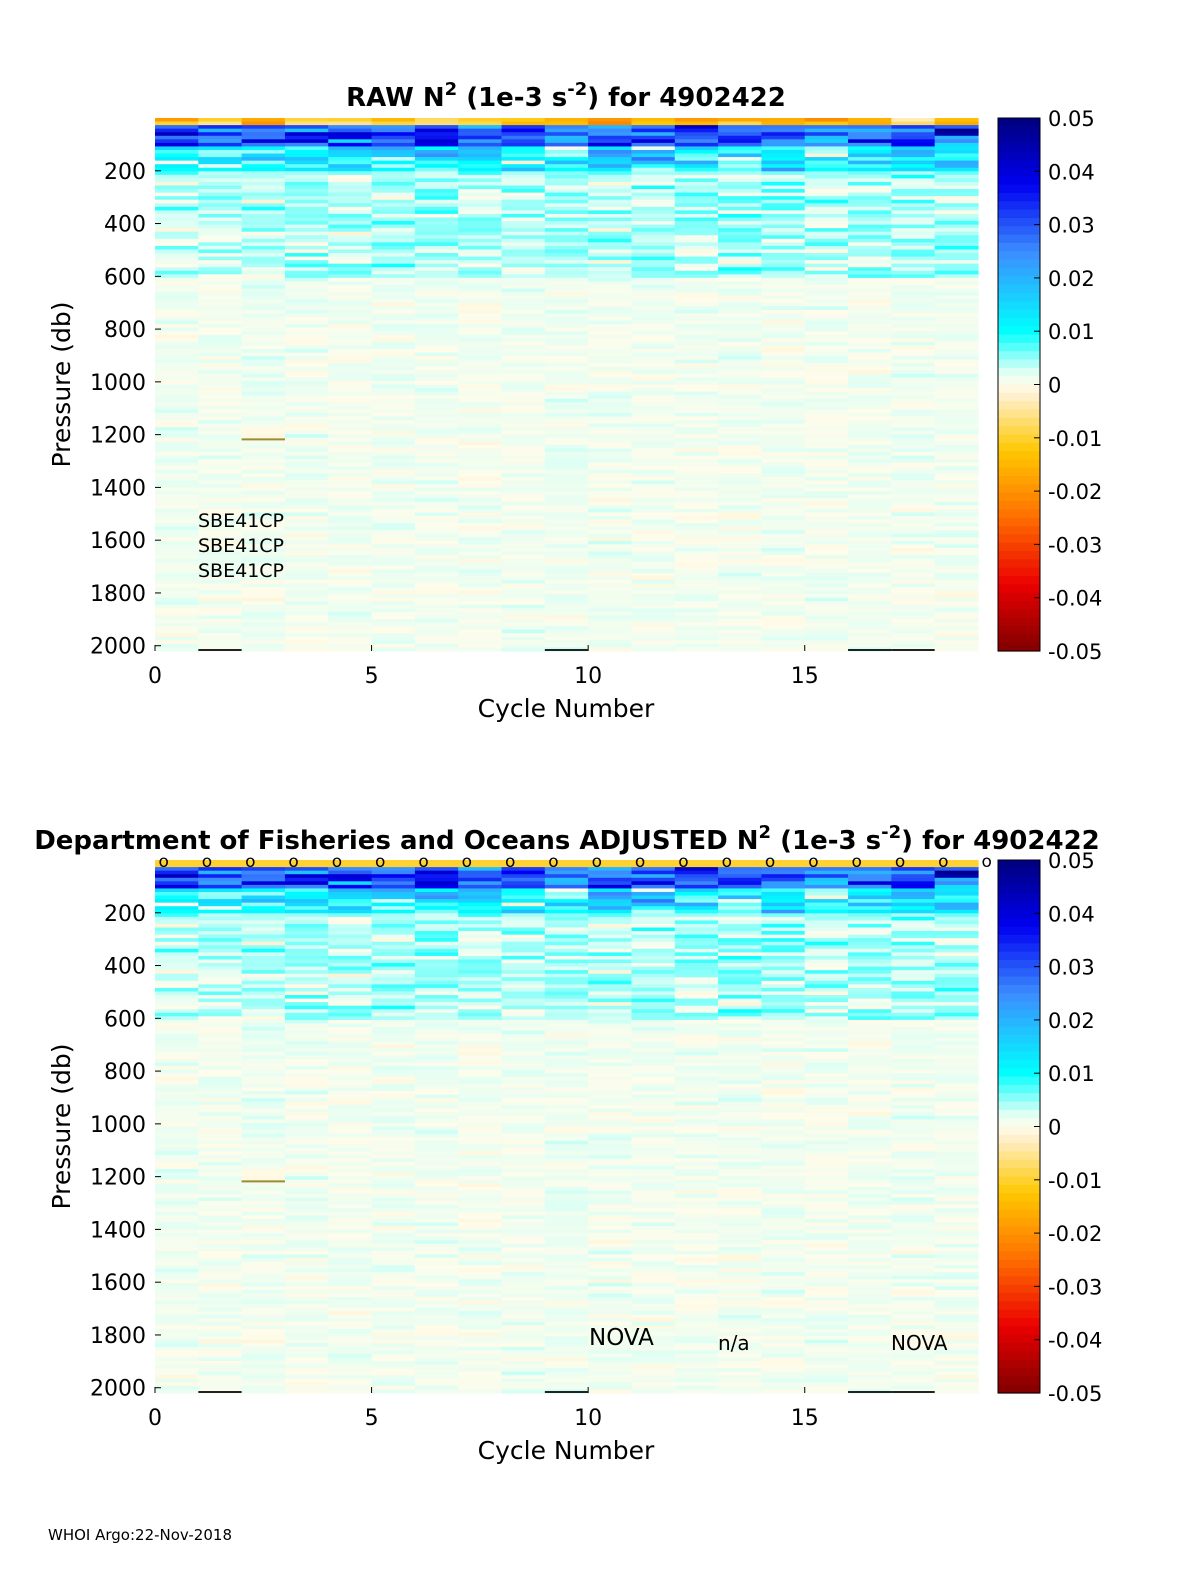 This screenshot has height=1575, width=1200. I want to click on colorbar-tick-label: 0.03, so click(1071, 226).